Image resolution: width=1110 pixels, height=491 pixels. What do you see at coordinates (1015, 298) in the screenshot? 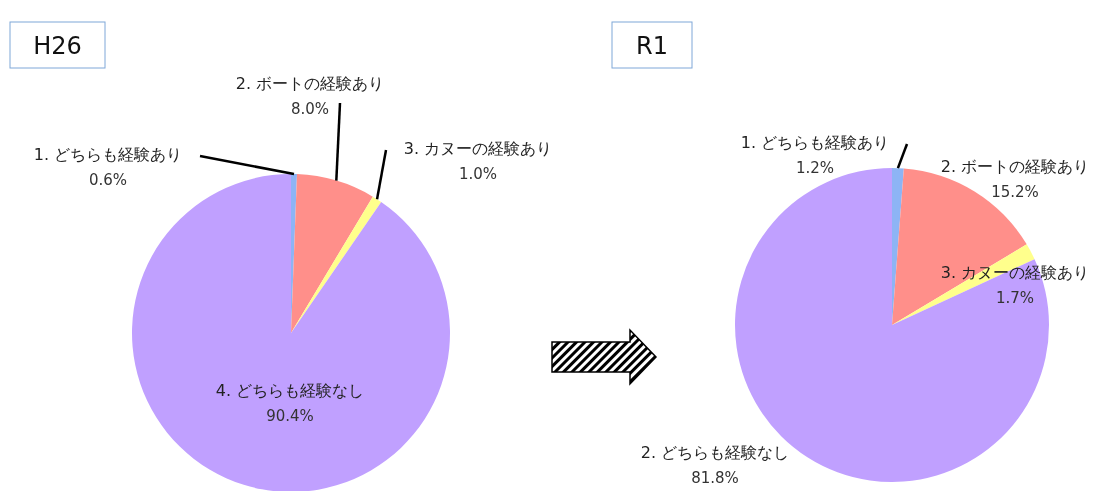
I see `data-label: 1.7%` at bounding box center [1015, 298].